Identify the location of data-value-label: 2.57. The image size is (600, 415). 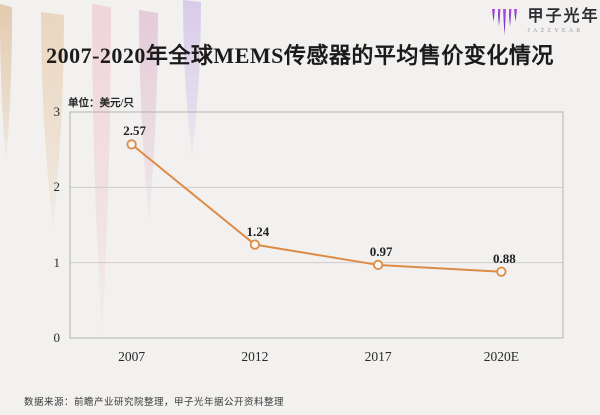
(134, 131).